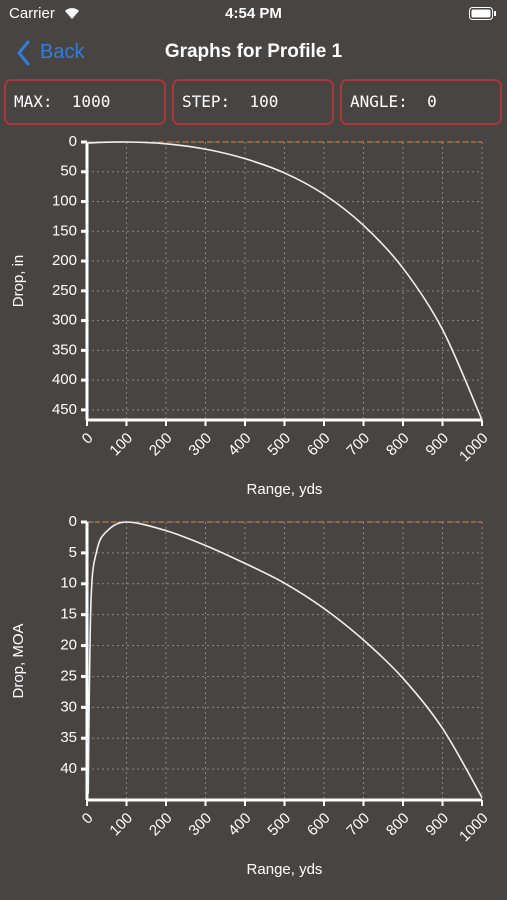  Describe the element at coordinates (432, 101) in the screenshot. I see `field-value: 0` at that location.